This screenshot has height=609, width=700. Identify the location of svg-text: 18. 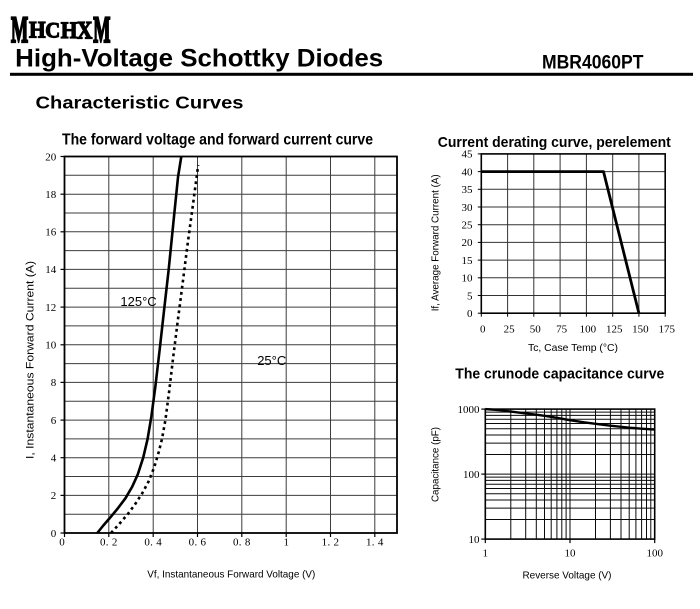
(51, 195).